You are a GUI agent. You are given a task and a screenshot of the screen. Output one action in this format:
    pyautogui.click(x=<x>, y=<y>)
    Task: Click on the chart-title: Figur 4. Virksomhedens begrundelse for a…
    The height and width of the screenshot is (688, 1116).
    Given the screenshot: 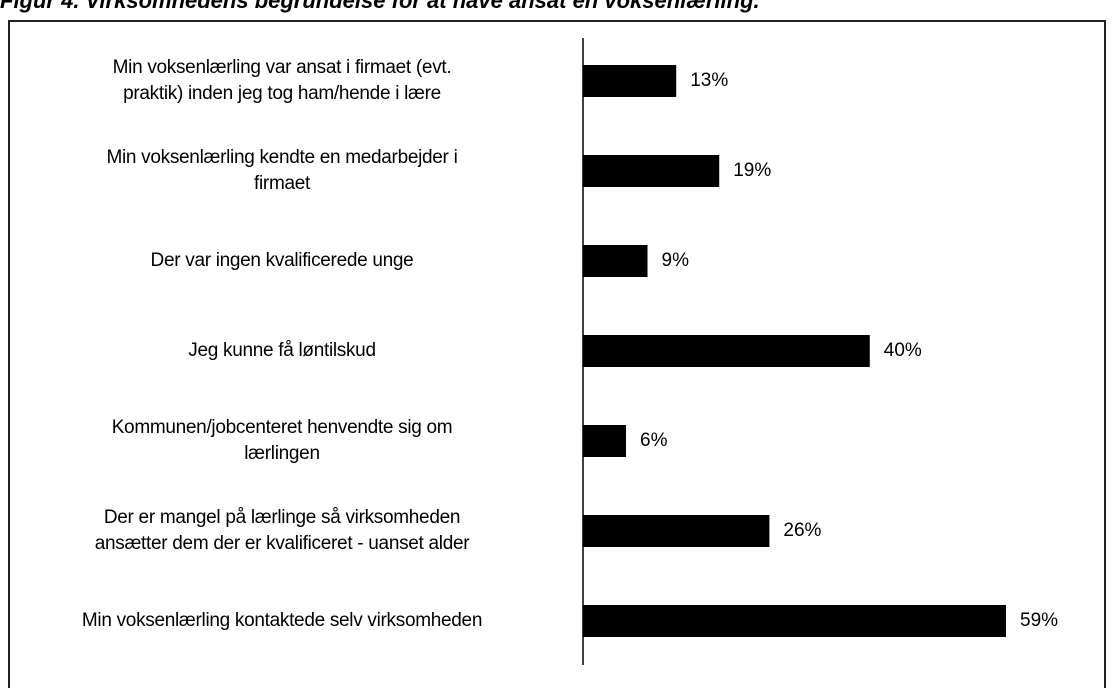 What is the action you would take?
    pyautogui.click(x=380, y=6)
    